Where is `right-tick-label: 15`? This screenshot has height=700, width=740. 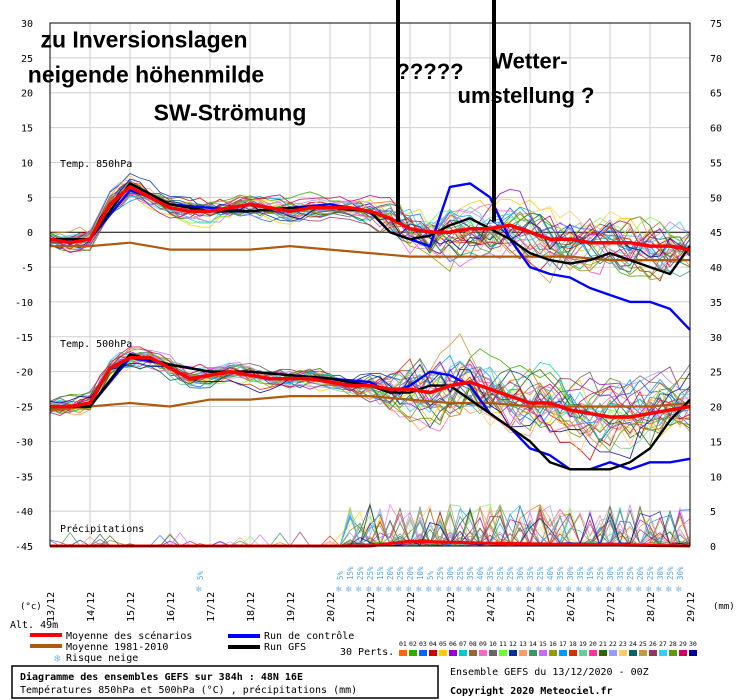 right-tick-label: 15 is located at coordinates (716, 442).